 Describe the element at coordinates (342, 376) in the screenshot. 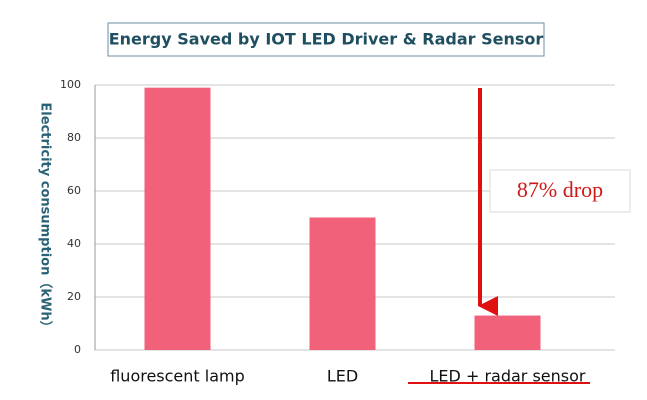

I see `x-tick-label: LED` at that location.